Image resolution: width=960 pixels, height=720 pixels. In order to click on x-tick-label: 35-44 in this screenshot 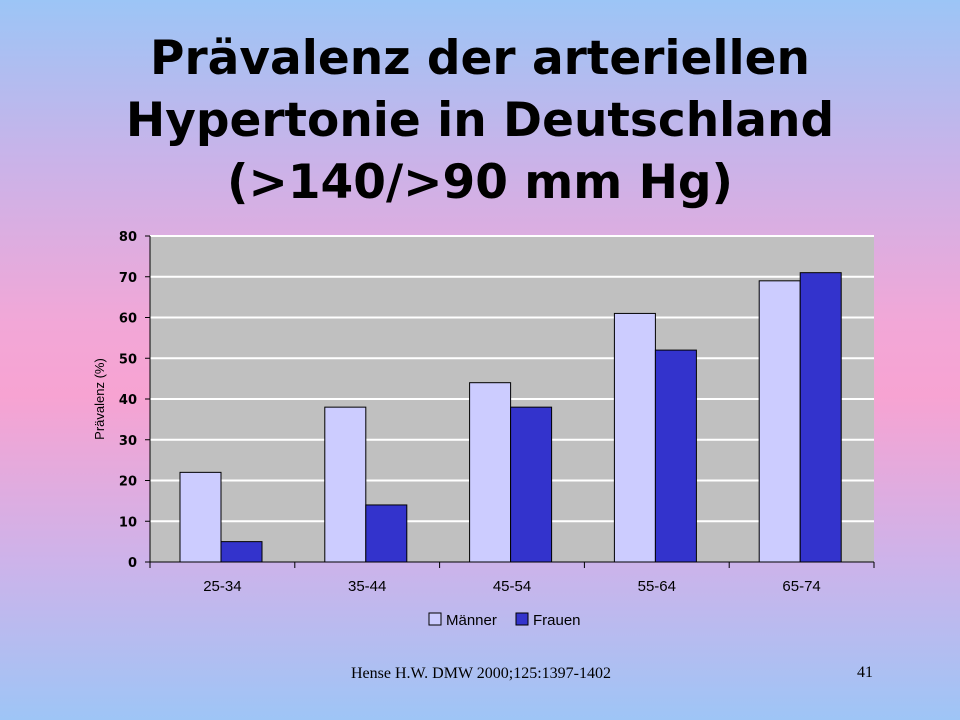, I will do `click(367, 586)`.